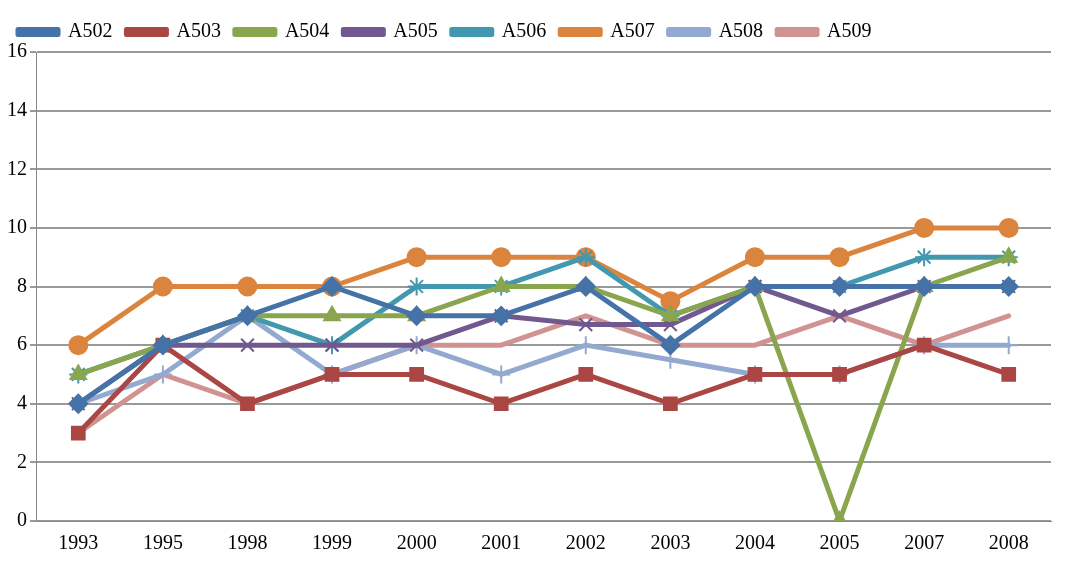  Describe the element at coordinates (22, 460) in the screenshot. I see `y-tick-label: 2` at that location.